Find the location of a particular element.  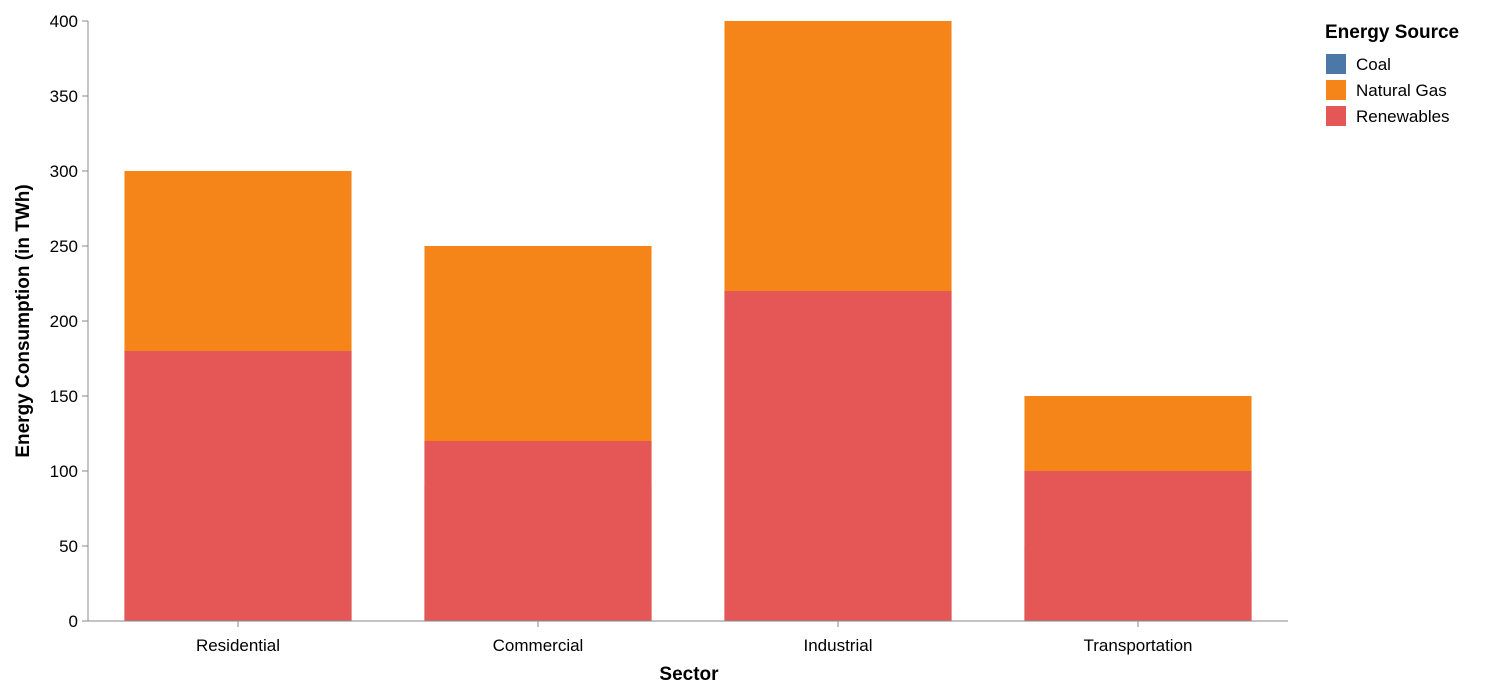

y-tick-label: 0 is located at coordinates (73, 621).